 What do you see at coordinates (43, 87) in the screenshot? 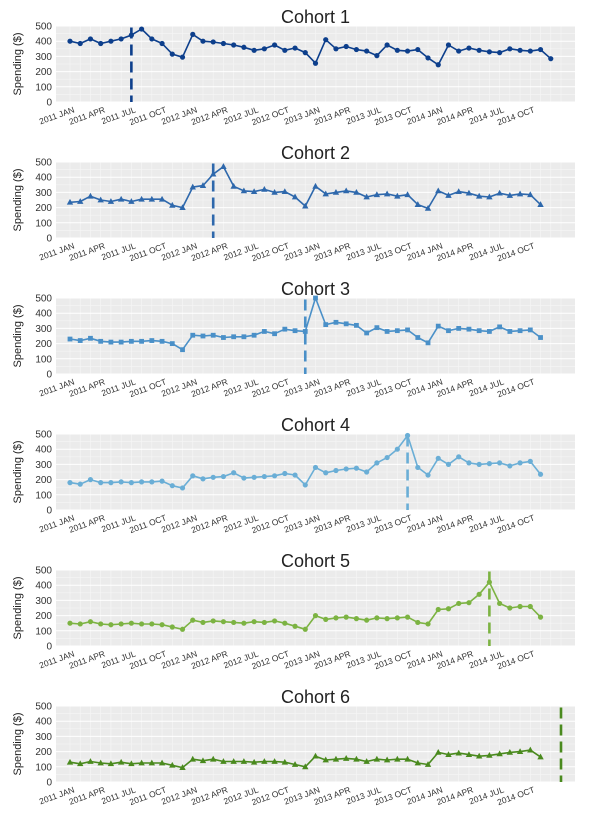
I see `y-tick-label: 100` at bounding box center [43, 87].